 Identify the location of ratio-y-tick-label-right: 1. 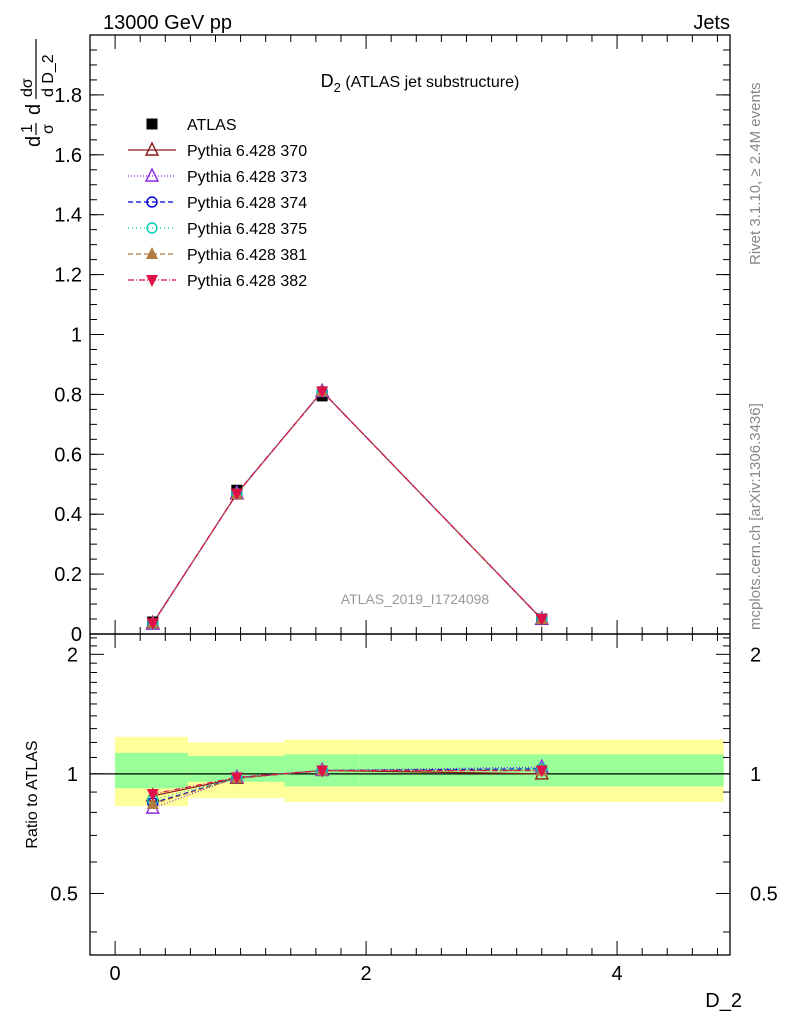
(755, 775).